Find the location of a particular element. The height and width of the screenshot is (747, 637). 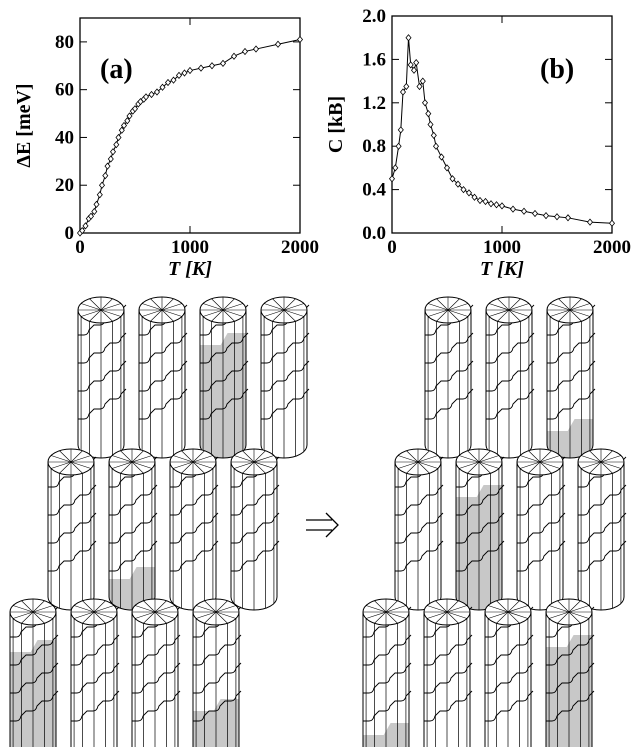

y-tick-label: 60 is located at coordinates (64, 90).